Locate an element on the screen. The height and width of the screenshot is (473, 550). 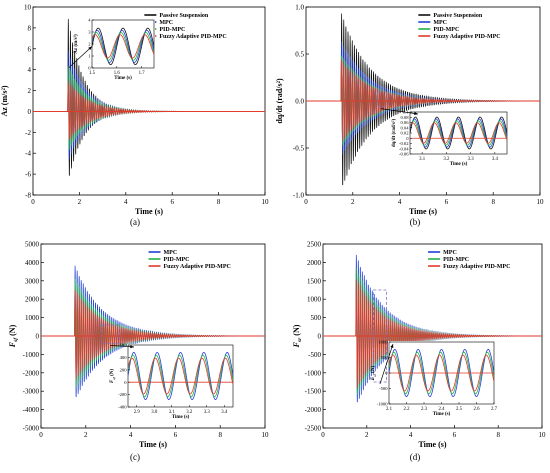
inset-y-tick-label: 0.04 is located at coordinates (404, 127).